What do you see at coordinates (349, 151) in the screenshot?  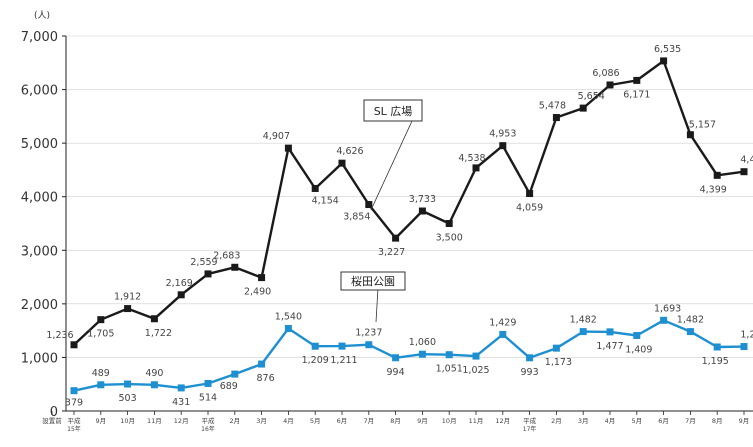 I see `data-label: 4,626` at bounding box center [349, 151].